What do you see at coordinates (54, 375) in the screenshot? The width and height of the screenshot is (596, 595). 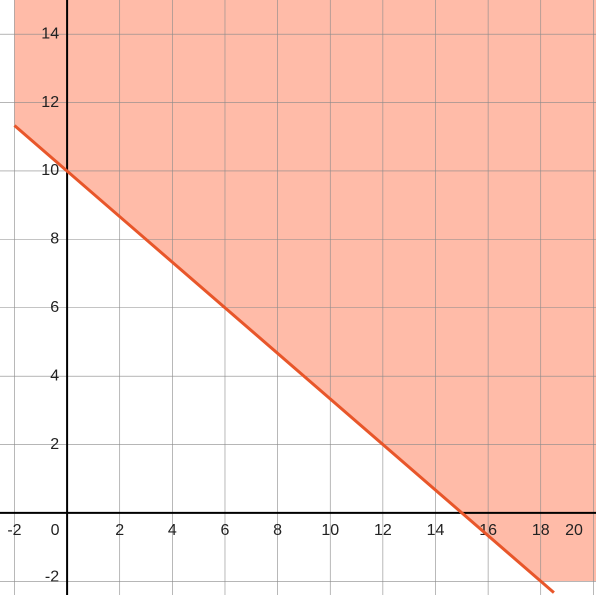 I see `y-tick-label: 4` at bounding box center [54, 375].